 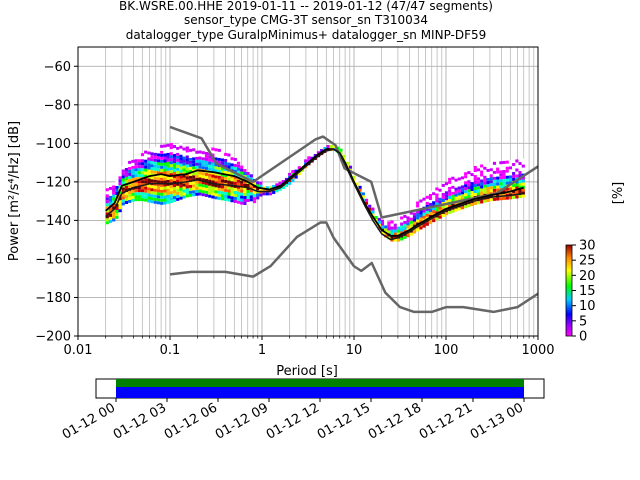 What do you see at coordinates (618, 193) in the screenshot?
I see `colorbar-label: [%]` at bounding box center [618, 193].